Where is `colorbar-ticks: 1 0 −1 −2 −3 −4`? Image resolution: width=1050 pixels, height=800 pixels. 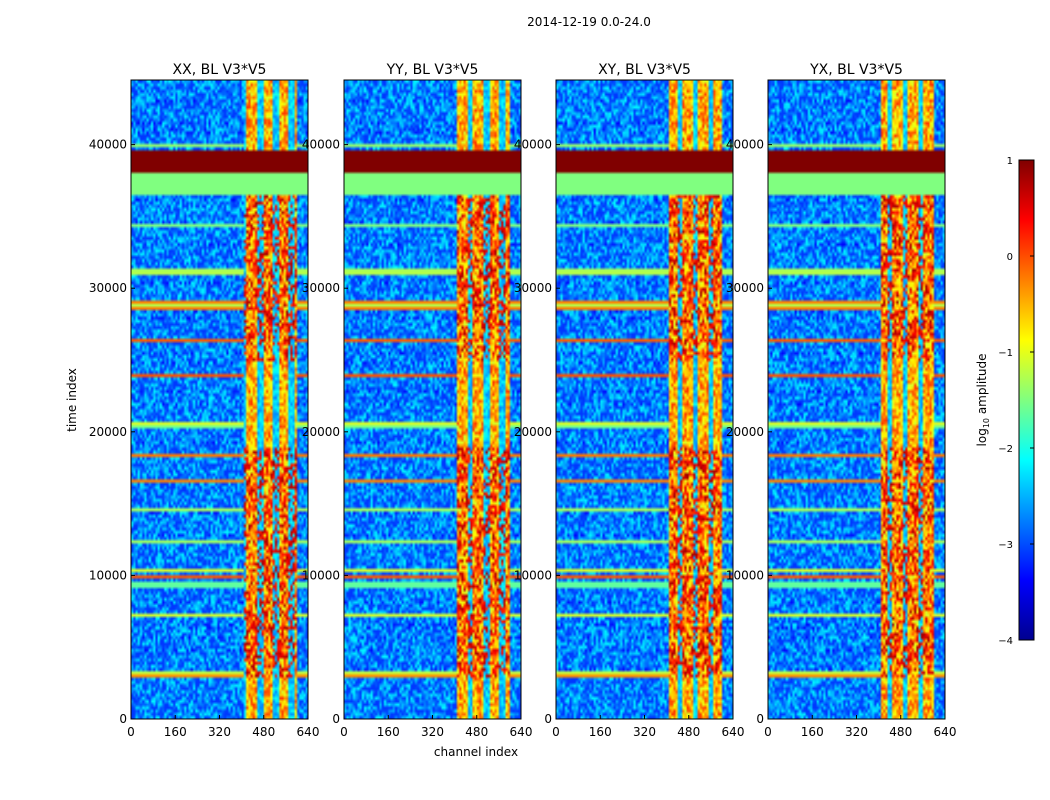 colorbar-ticks: 1 0 −1 −2 −3 −4 is located at coordinates (1016, 401).